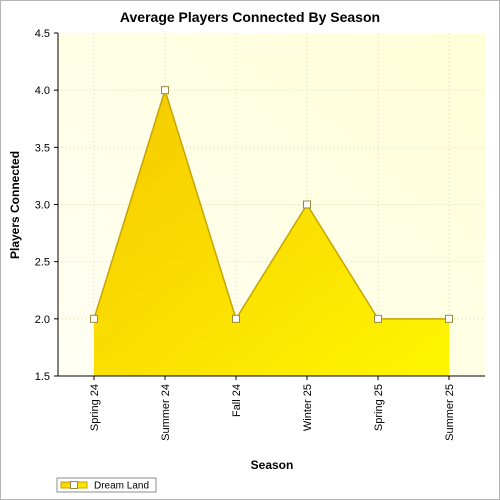  Describe the element at coordinates (42, 206) in the screenshot. I see `y-tick-label: 3.0` at that location.